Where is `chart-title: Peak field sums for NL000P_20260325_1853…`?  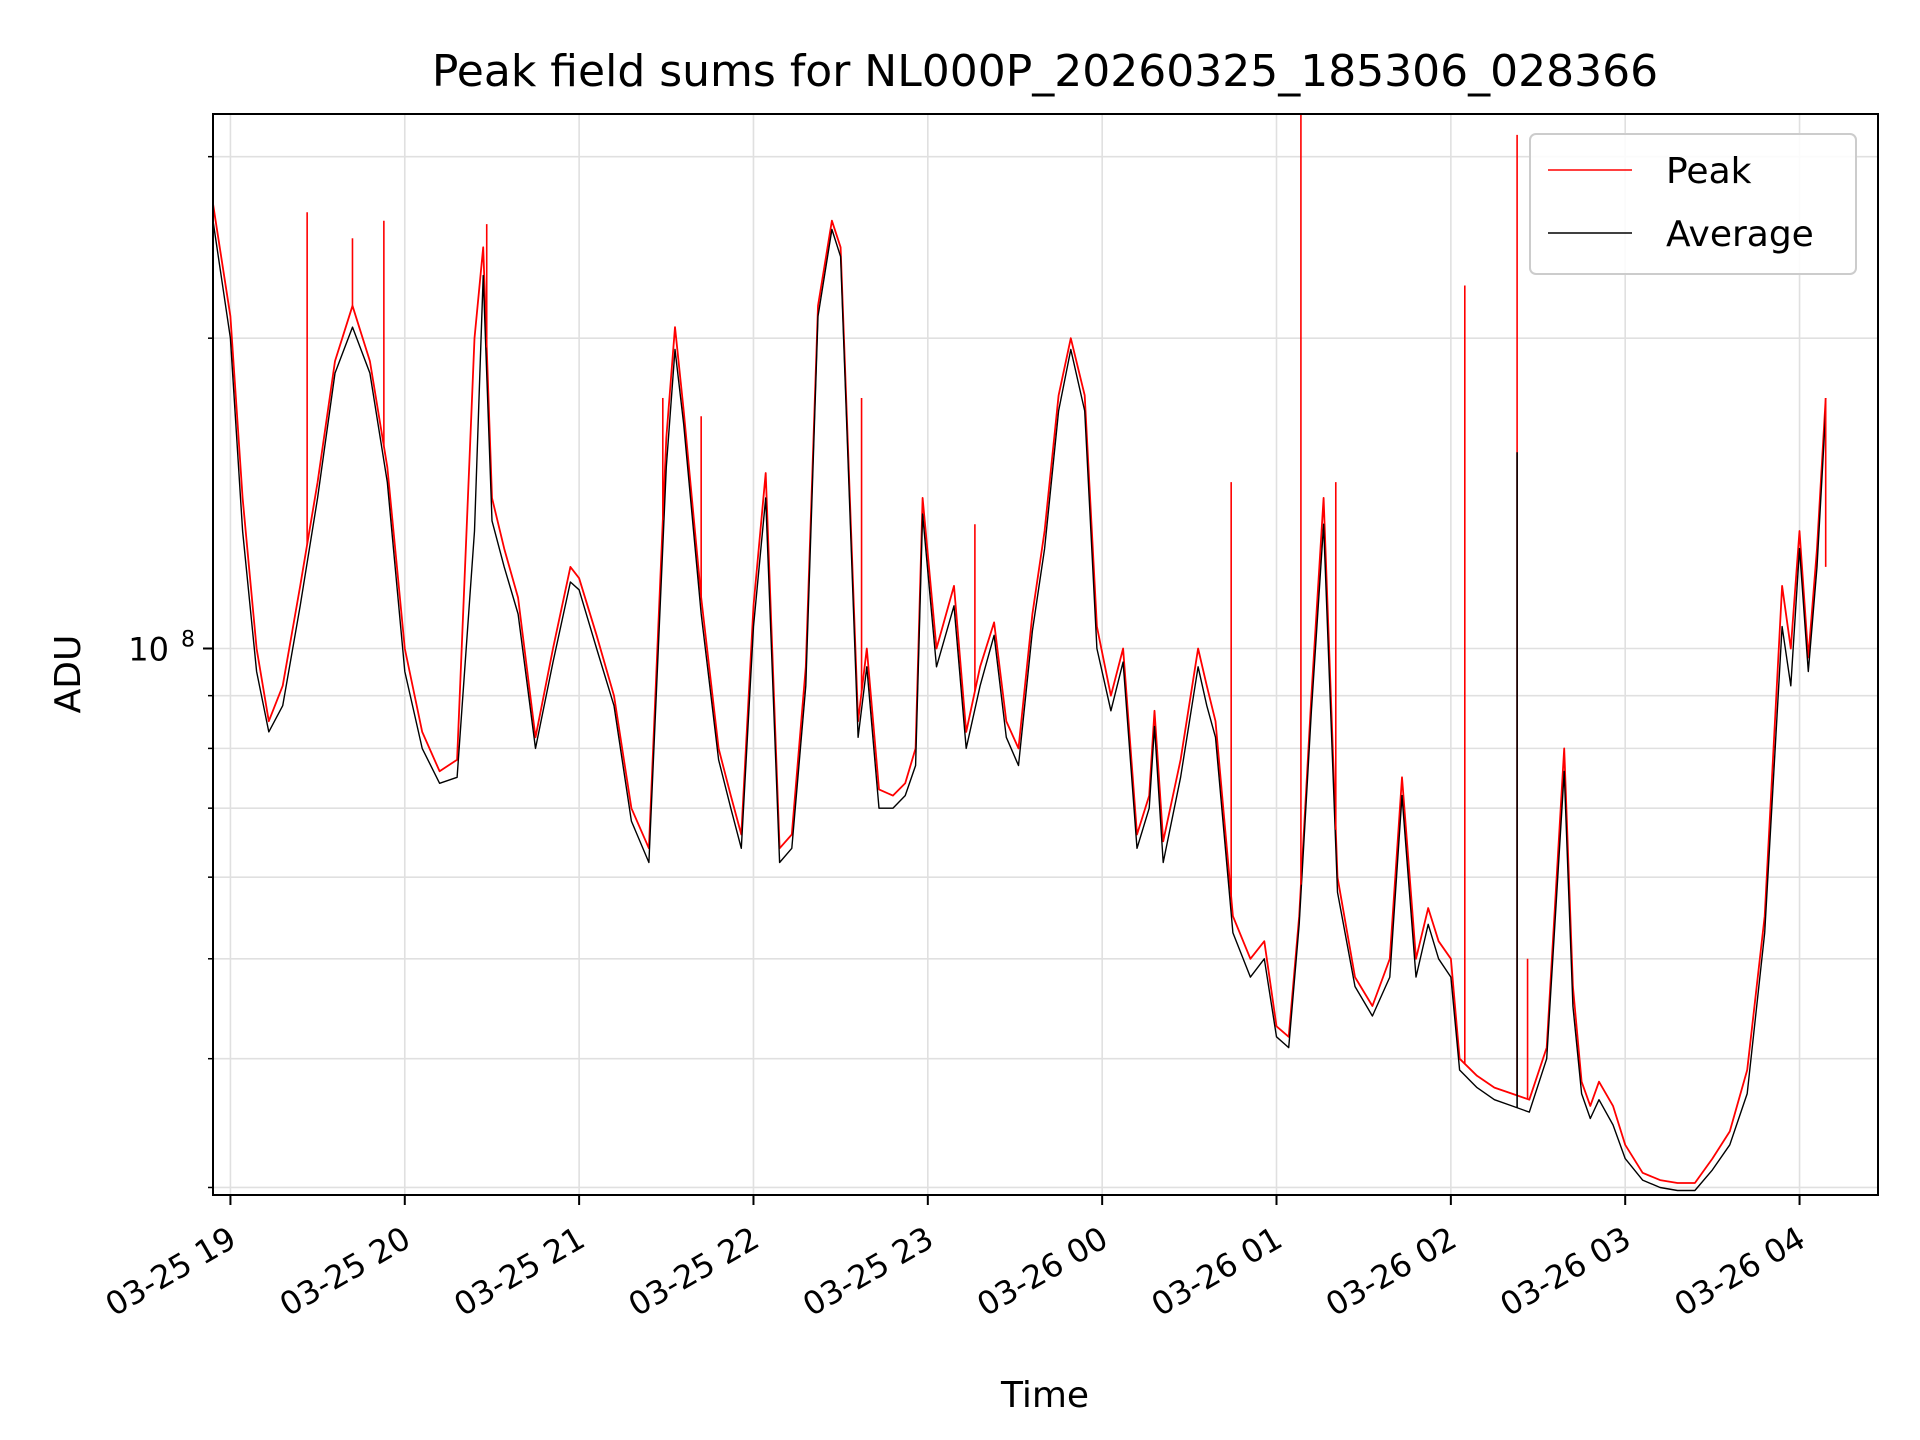 chart-title: Peak field sums for NL000P_20260325_1853… is located at coordinates (1045, 71).